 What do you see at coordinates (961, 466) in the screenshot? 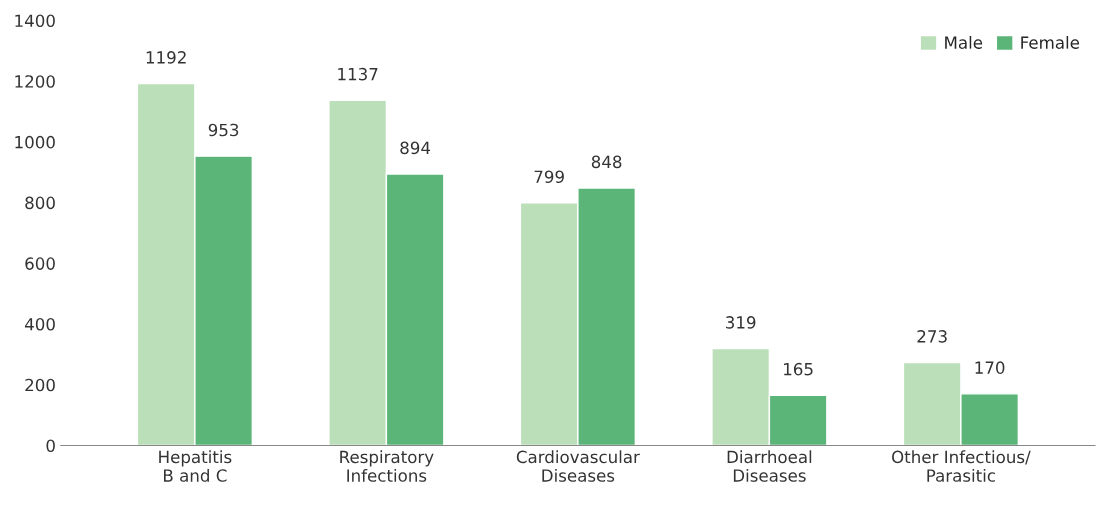
I see `x-tick-label: Other Infectious/ Parasitic` at bounding box center [961, 466].